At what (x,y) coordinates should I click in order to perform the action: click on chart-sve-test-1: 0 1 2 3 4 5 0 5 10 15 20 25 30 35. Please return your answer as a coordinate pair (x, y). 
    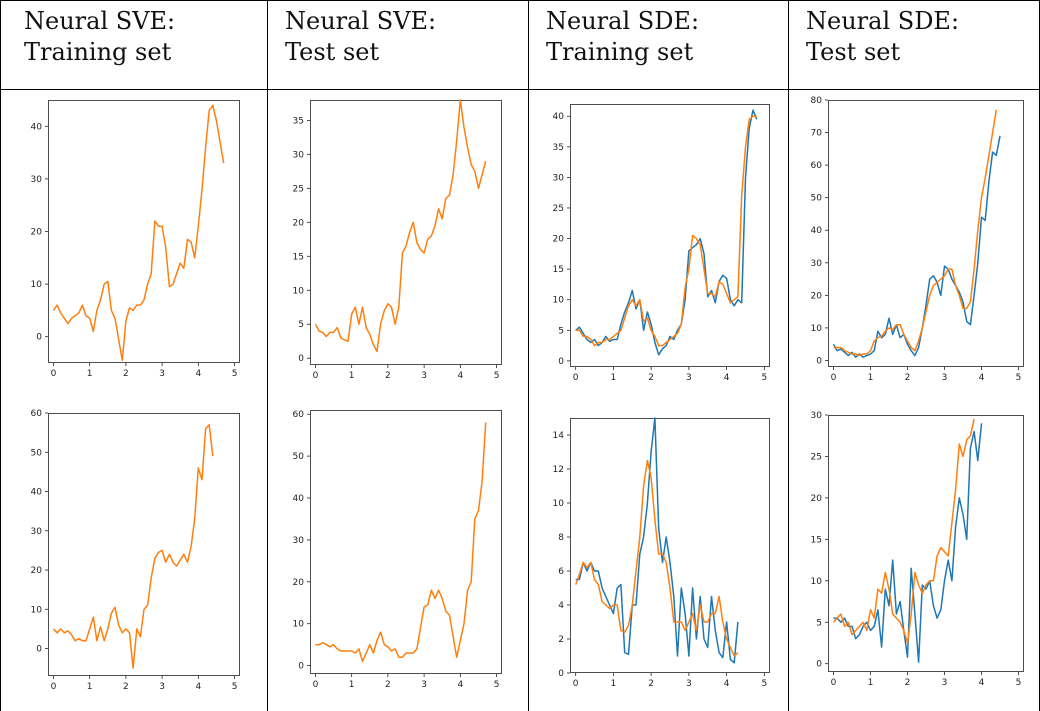
    Looking at the image, I should click on (397, 240).